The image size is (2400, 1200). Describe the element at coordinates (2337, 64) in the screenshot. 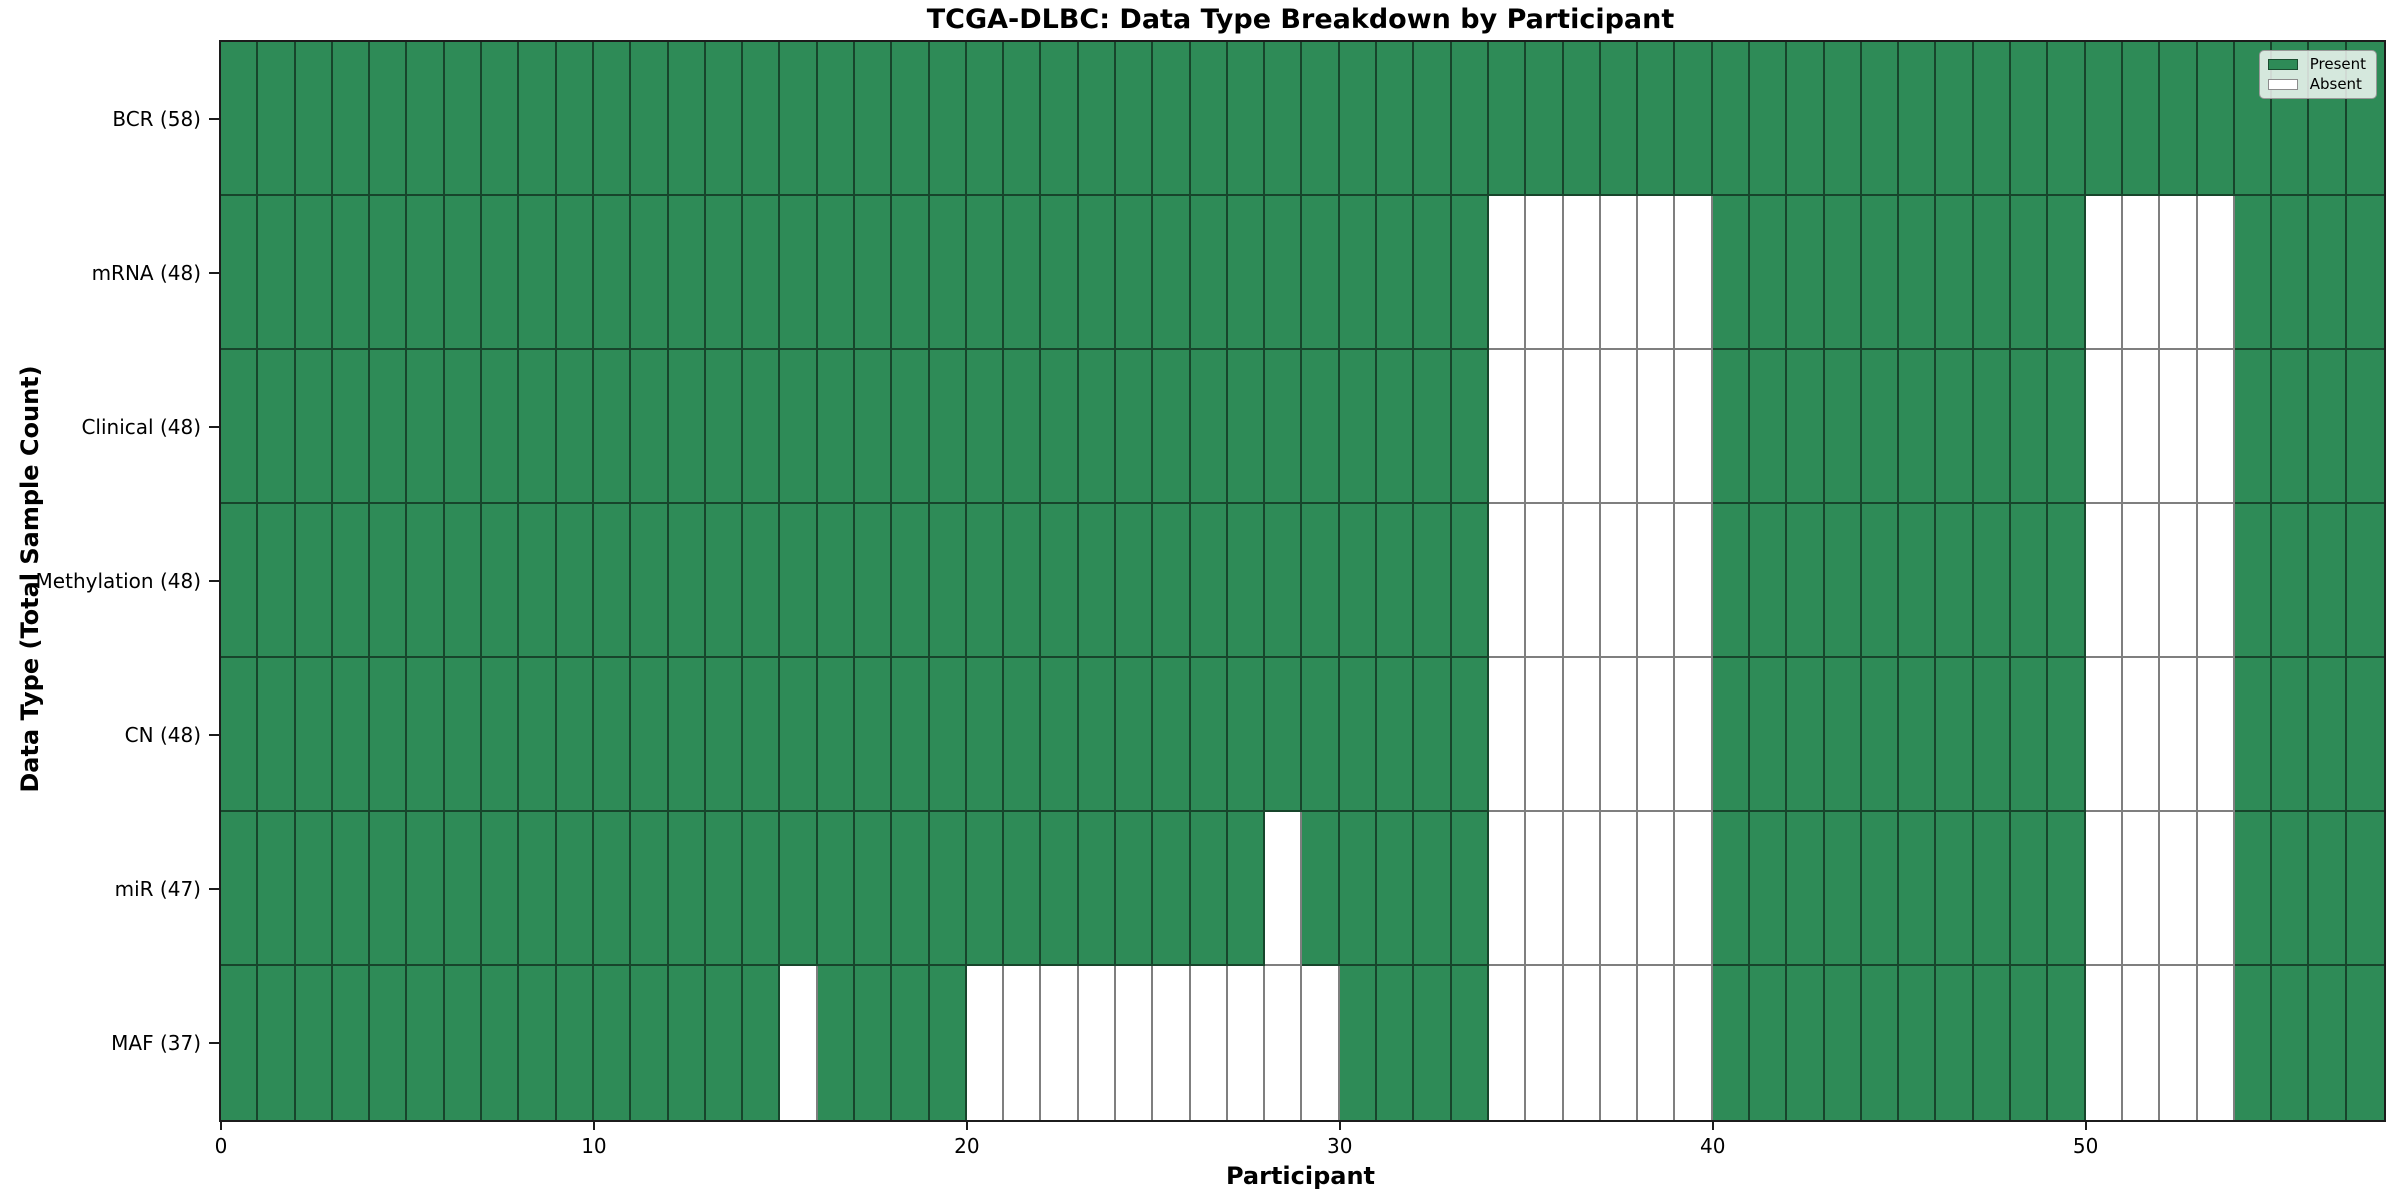

I see `legend-label-present: Present` at that location.